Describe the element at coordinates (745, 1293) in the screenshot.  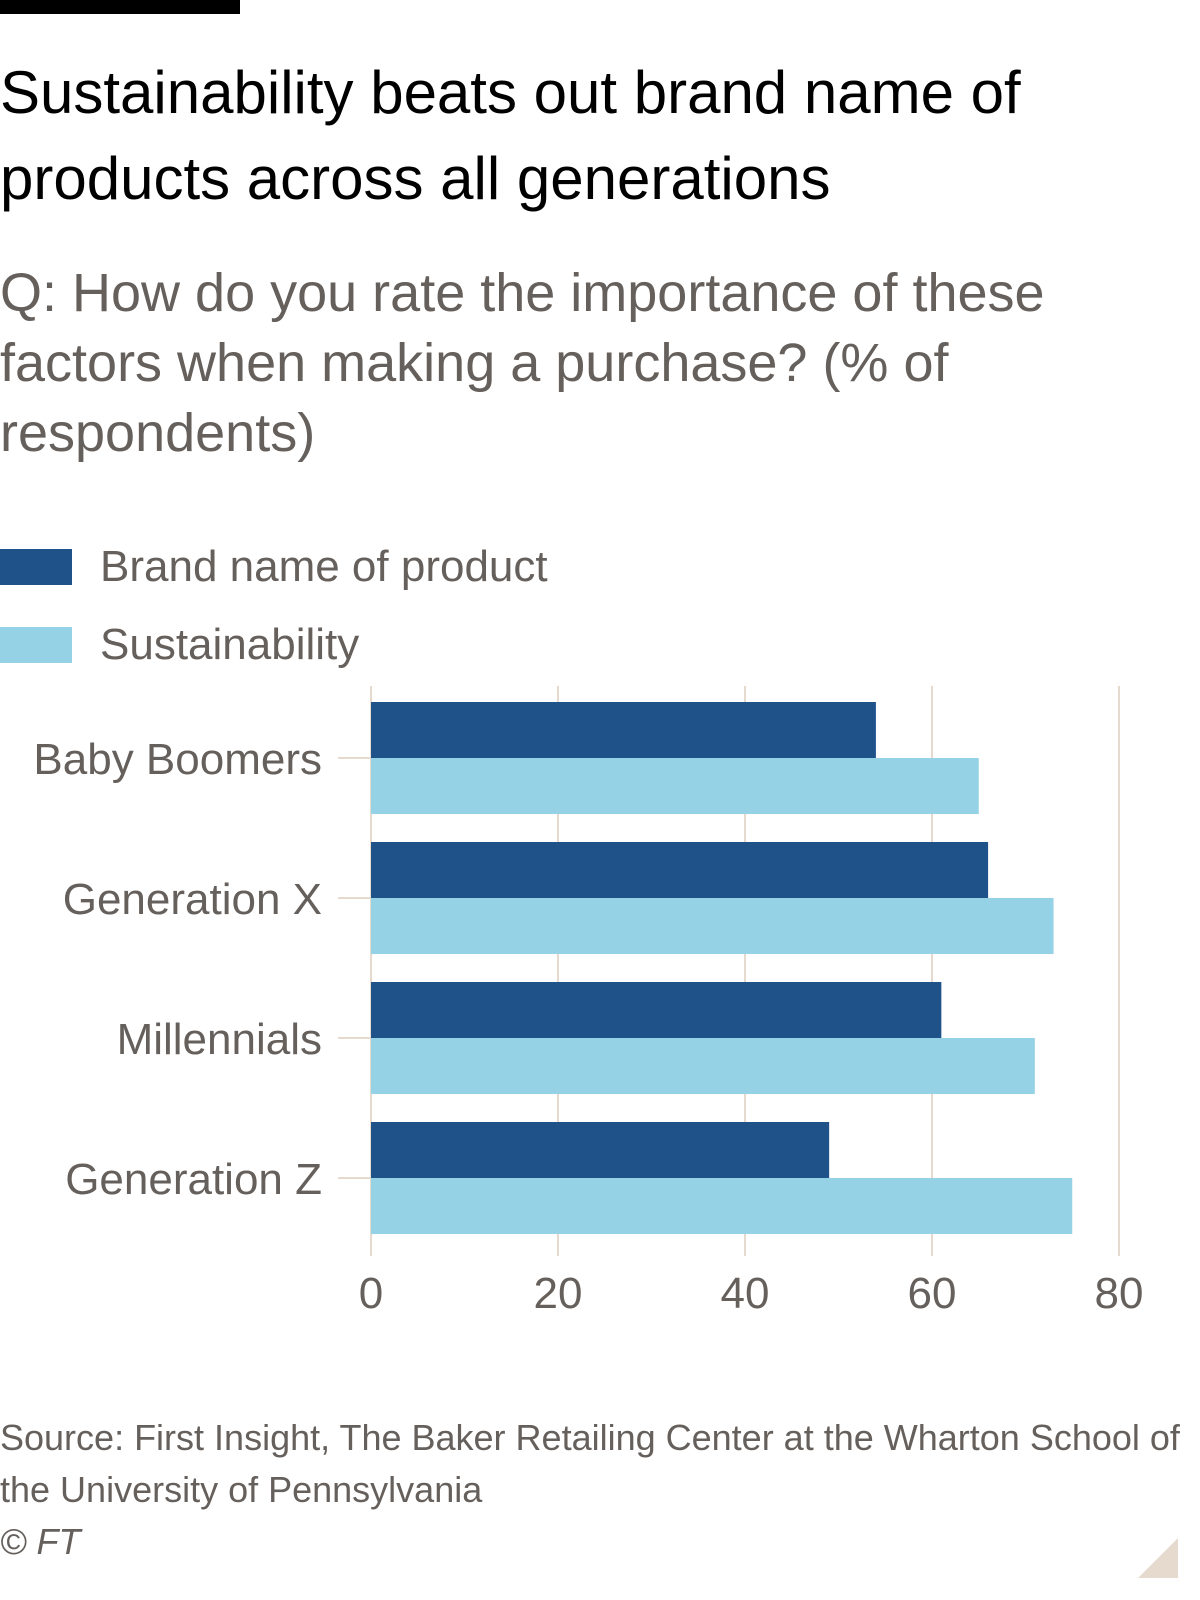
I see `x-tick-label: 40` at that location.